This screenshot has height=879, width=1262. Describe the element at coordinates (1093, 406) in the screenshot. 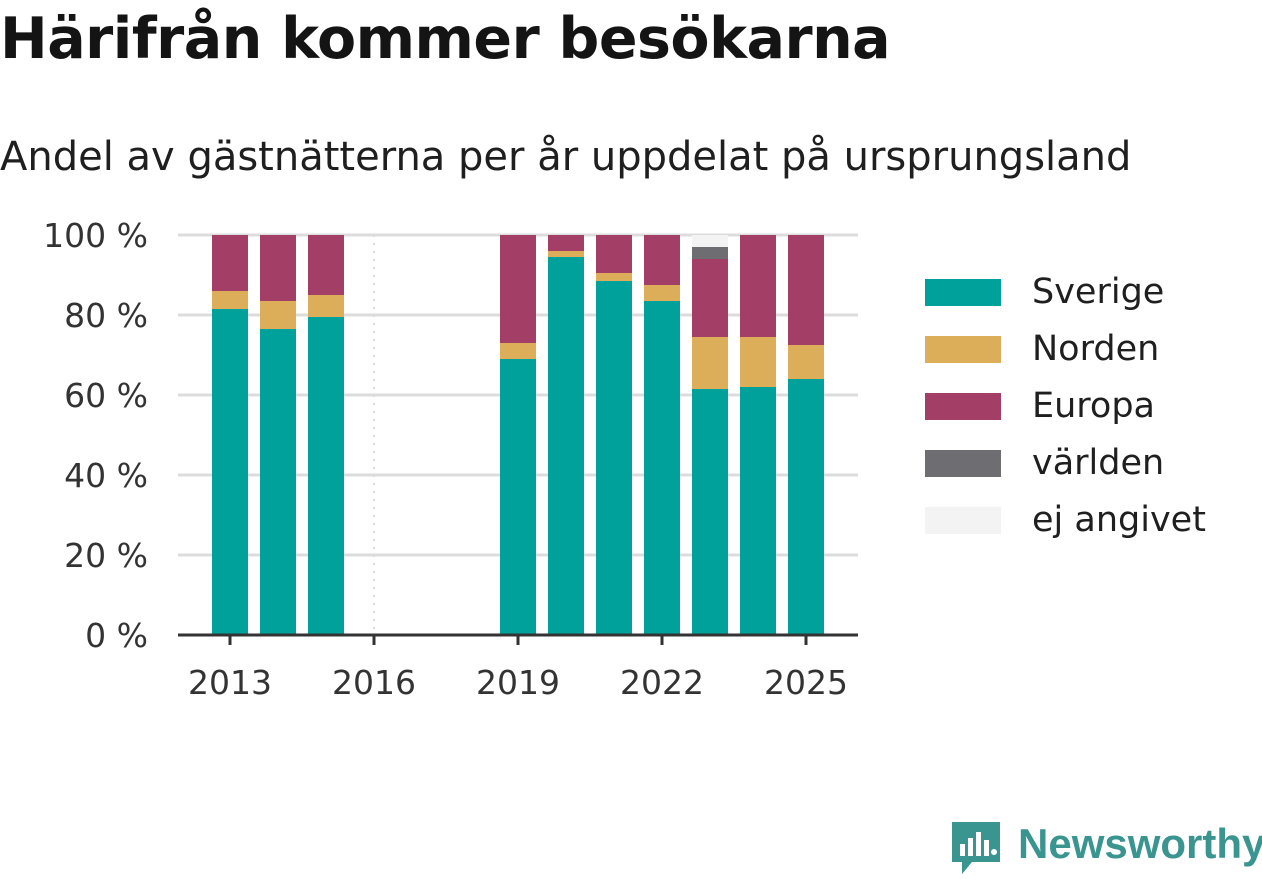

I see `legend-label: Europa` at that location.